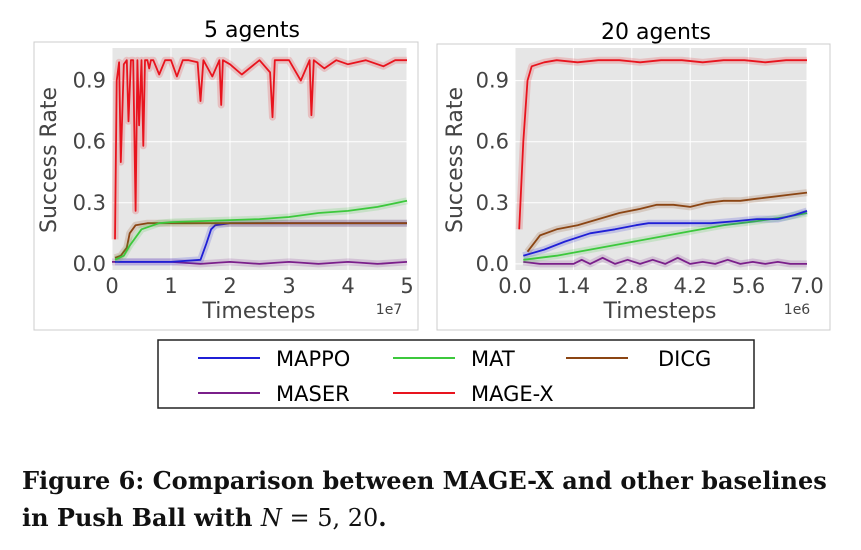  Describe the element at coordinates (665, 233) in the screenshot. I see `series-line-mappo` at that location.